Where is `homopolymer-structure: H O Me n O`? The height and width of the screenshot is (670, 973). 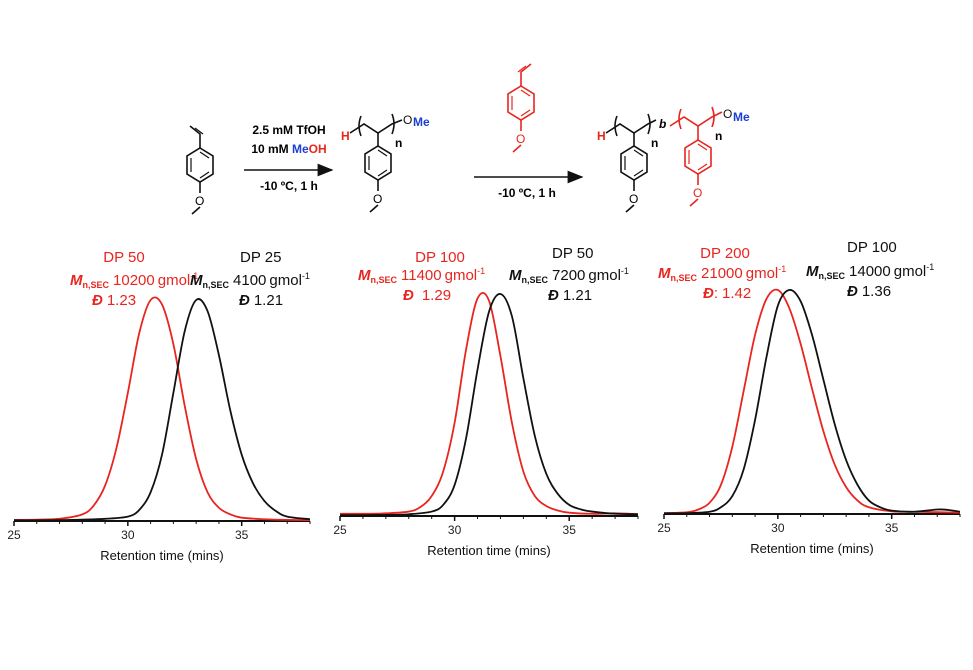 homopolymer-structure: H O Me n O is located at coordinates (385, 163).